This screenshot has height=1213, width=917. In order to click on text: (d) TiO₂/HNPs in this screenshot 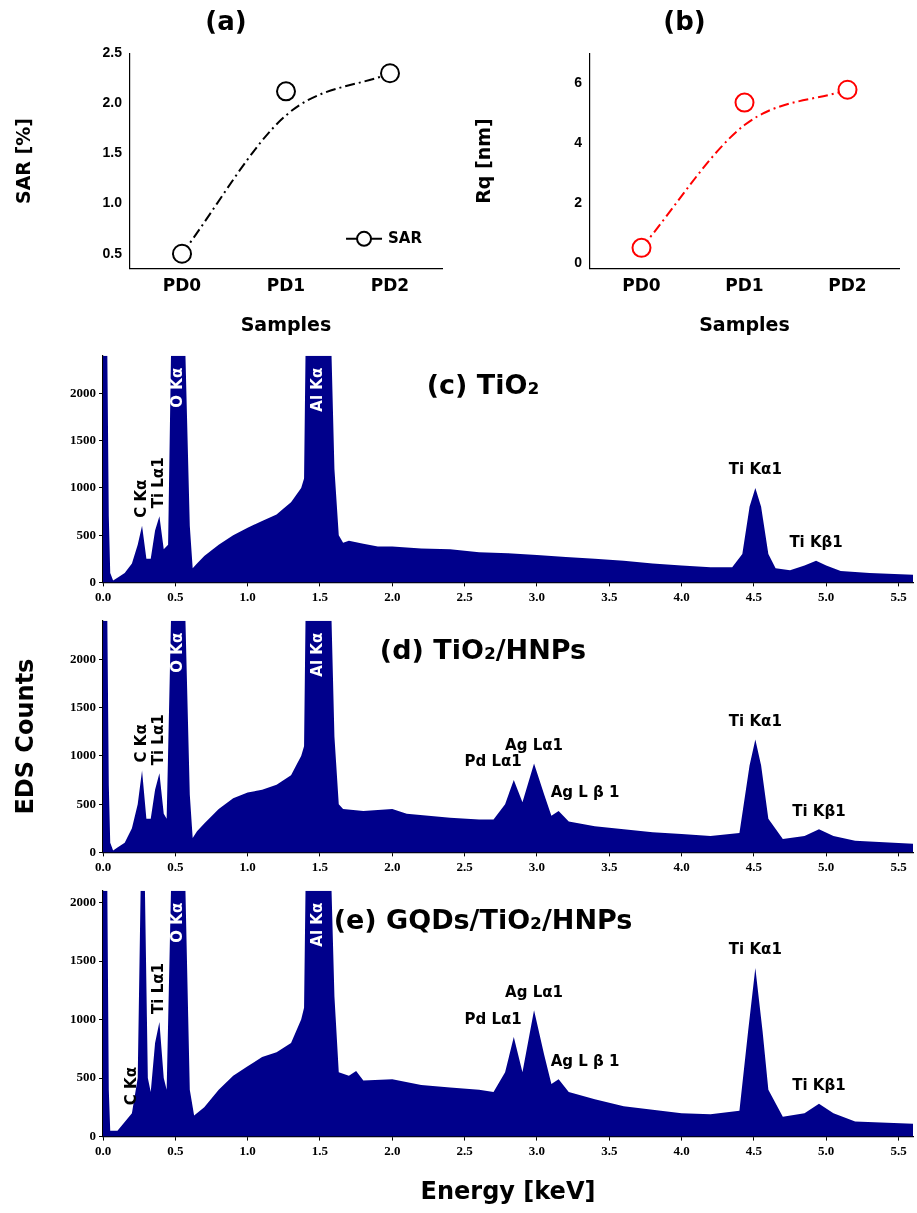, I will do `click(483, 650)`.